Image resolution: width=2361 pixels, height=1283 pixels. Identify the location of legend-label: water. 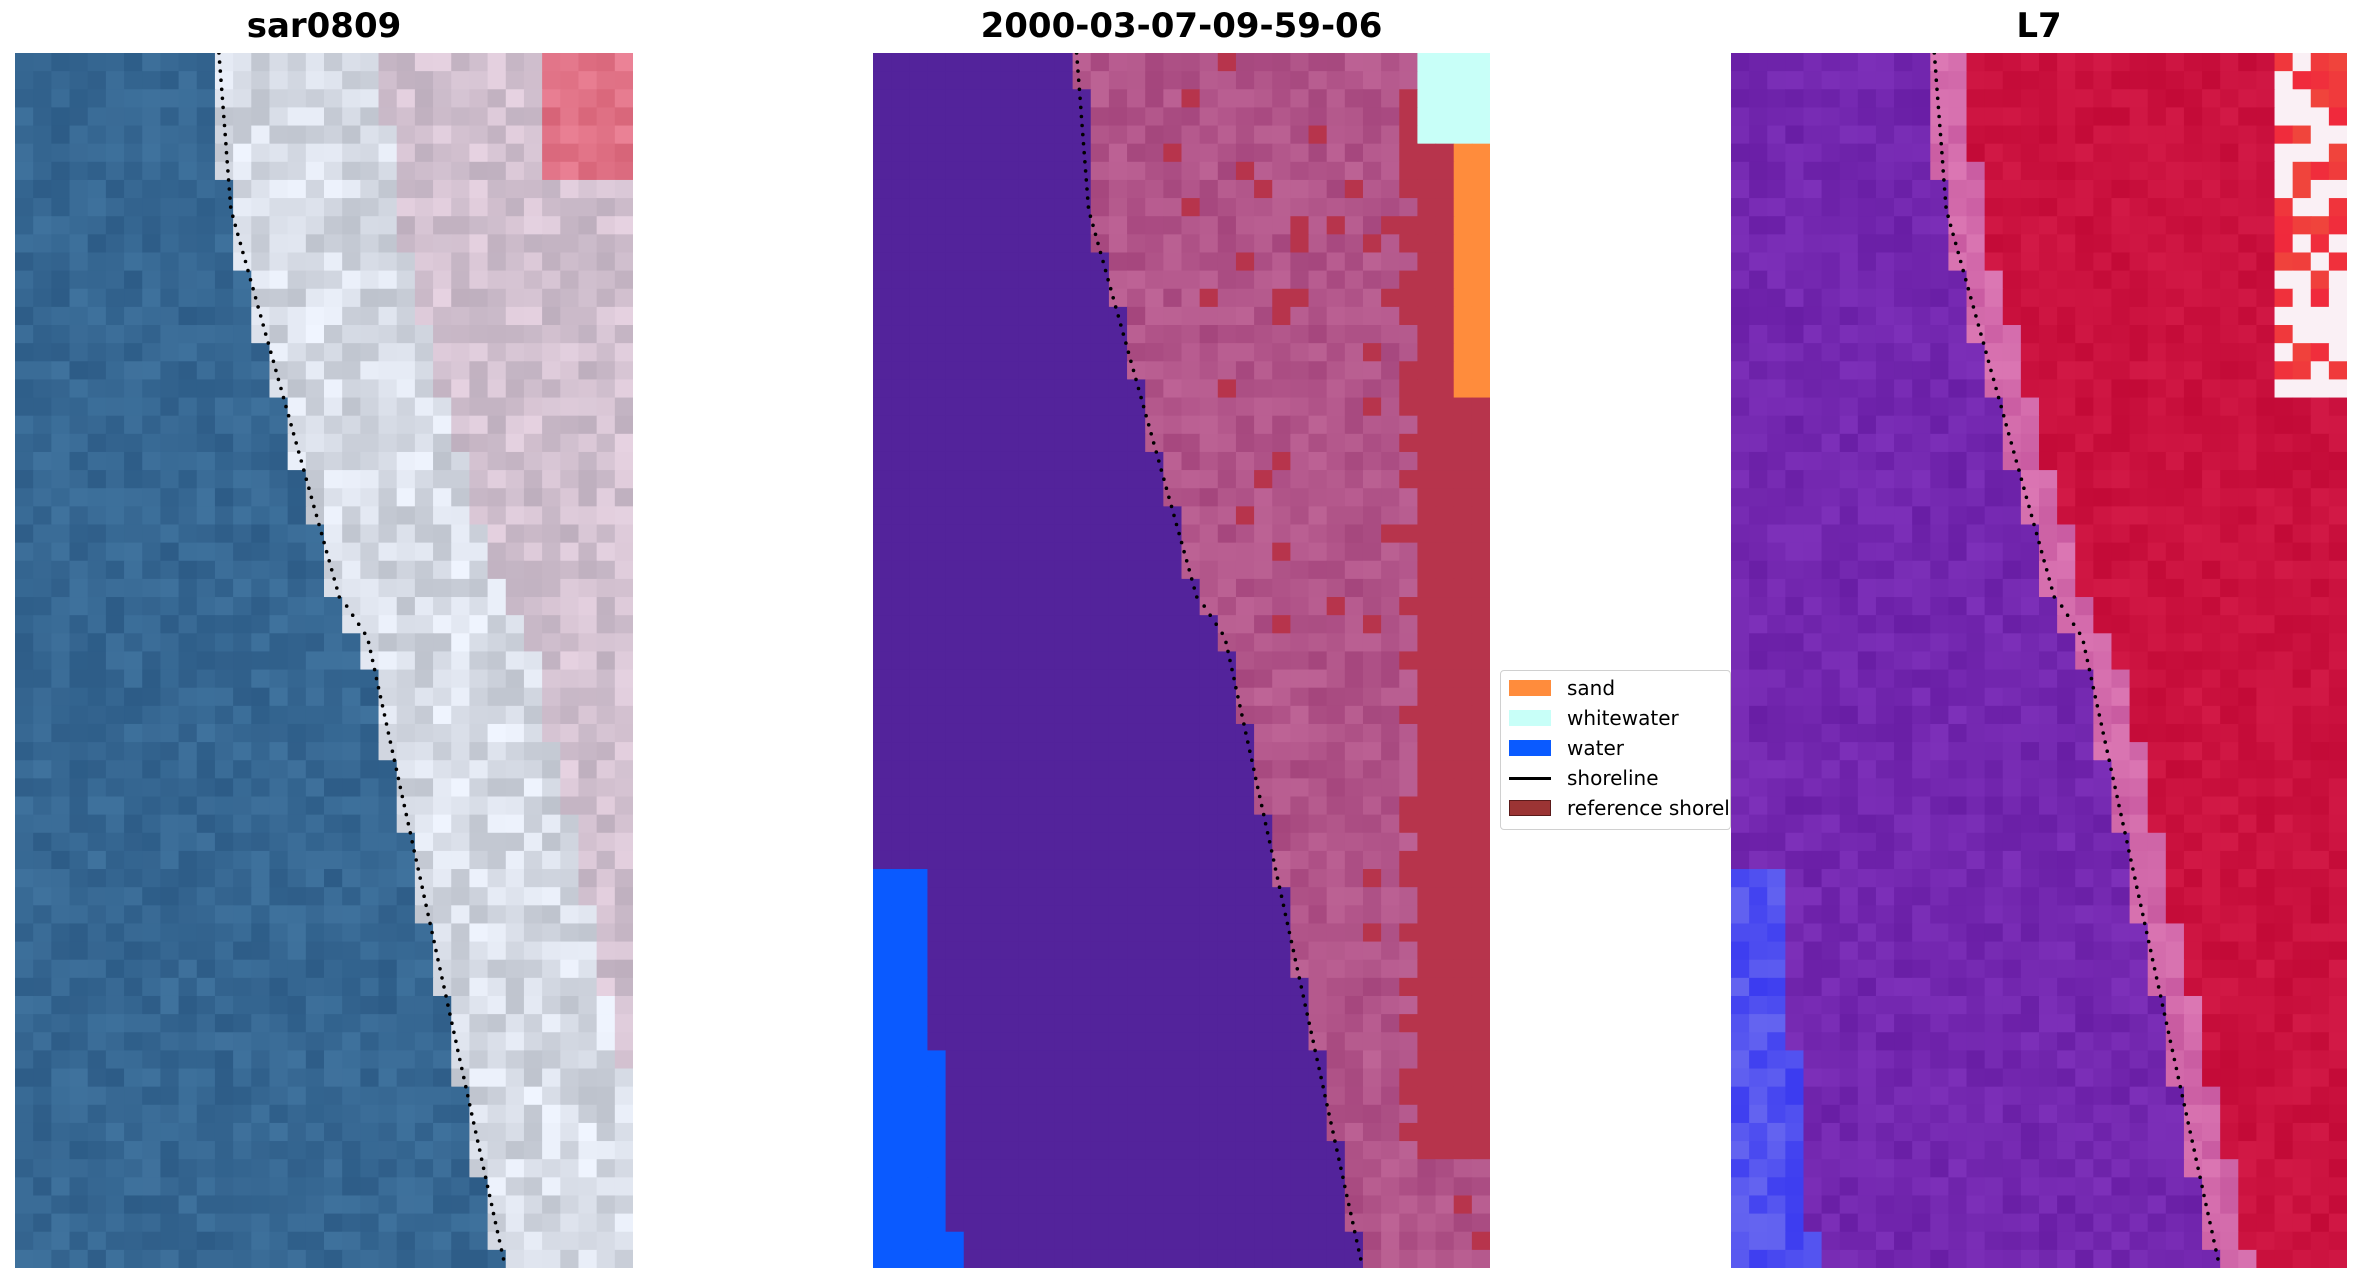
(1595, 748).